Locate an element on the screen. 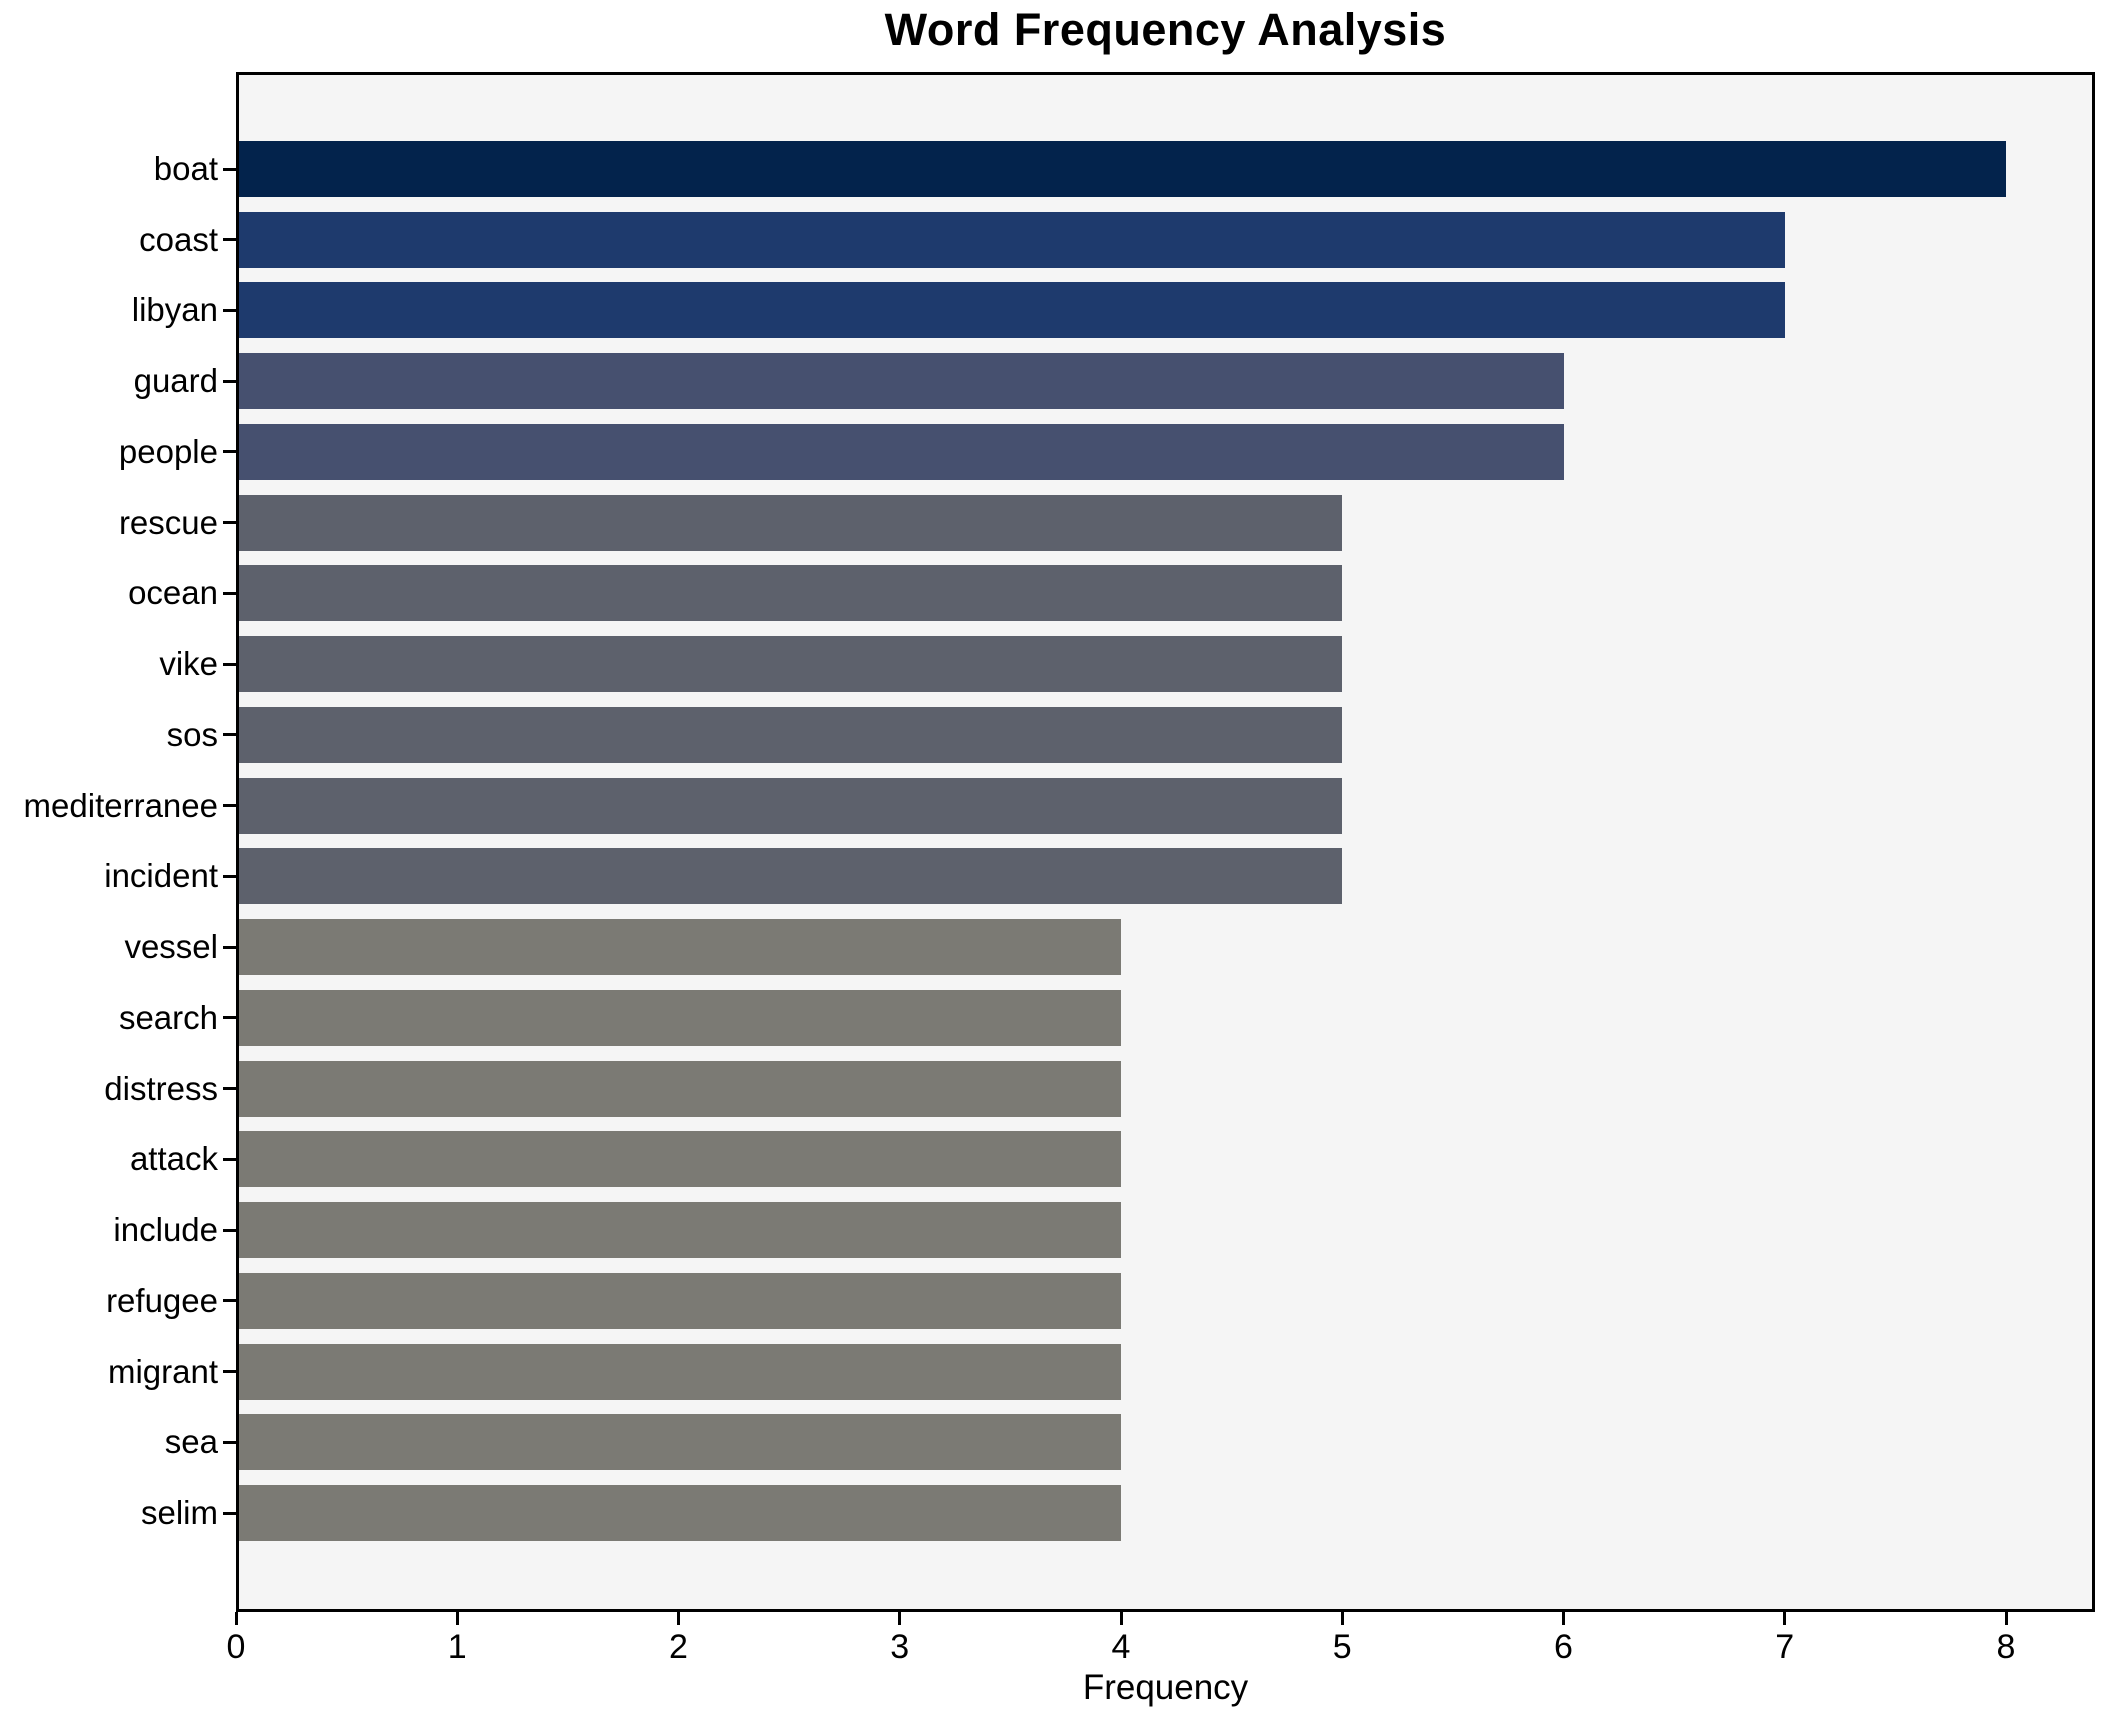  y-tick-boat is located at coordinates (229, 169).